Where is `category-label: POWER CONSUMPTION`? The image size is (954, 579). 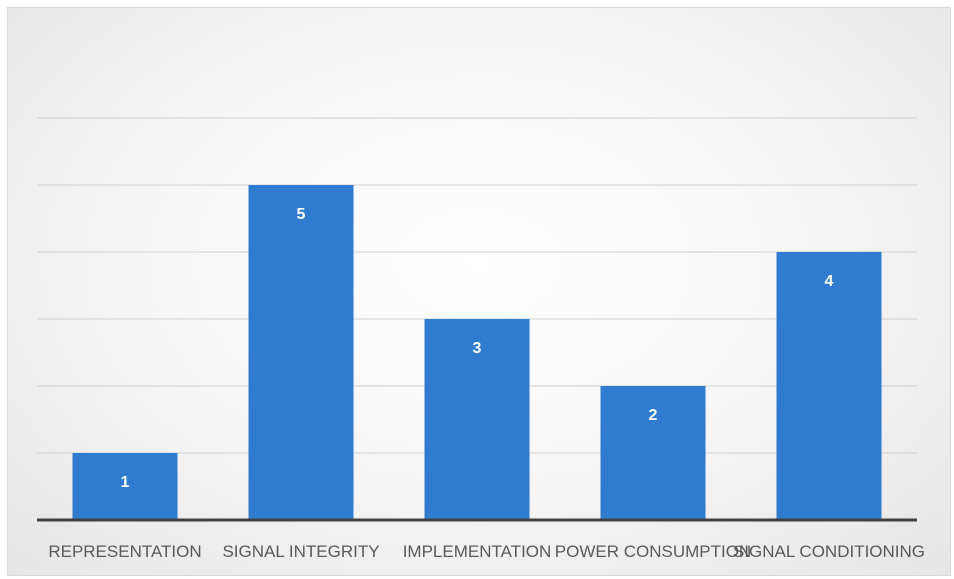 category-label: POWER CONSUMPTION is located at coordinates (653, 551).